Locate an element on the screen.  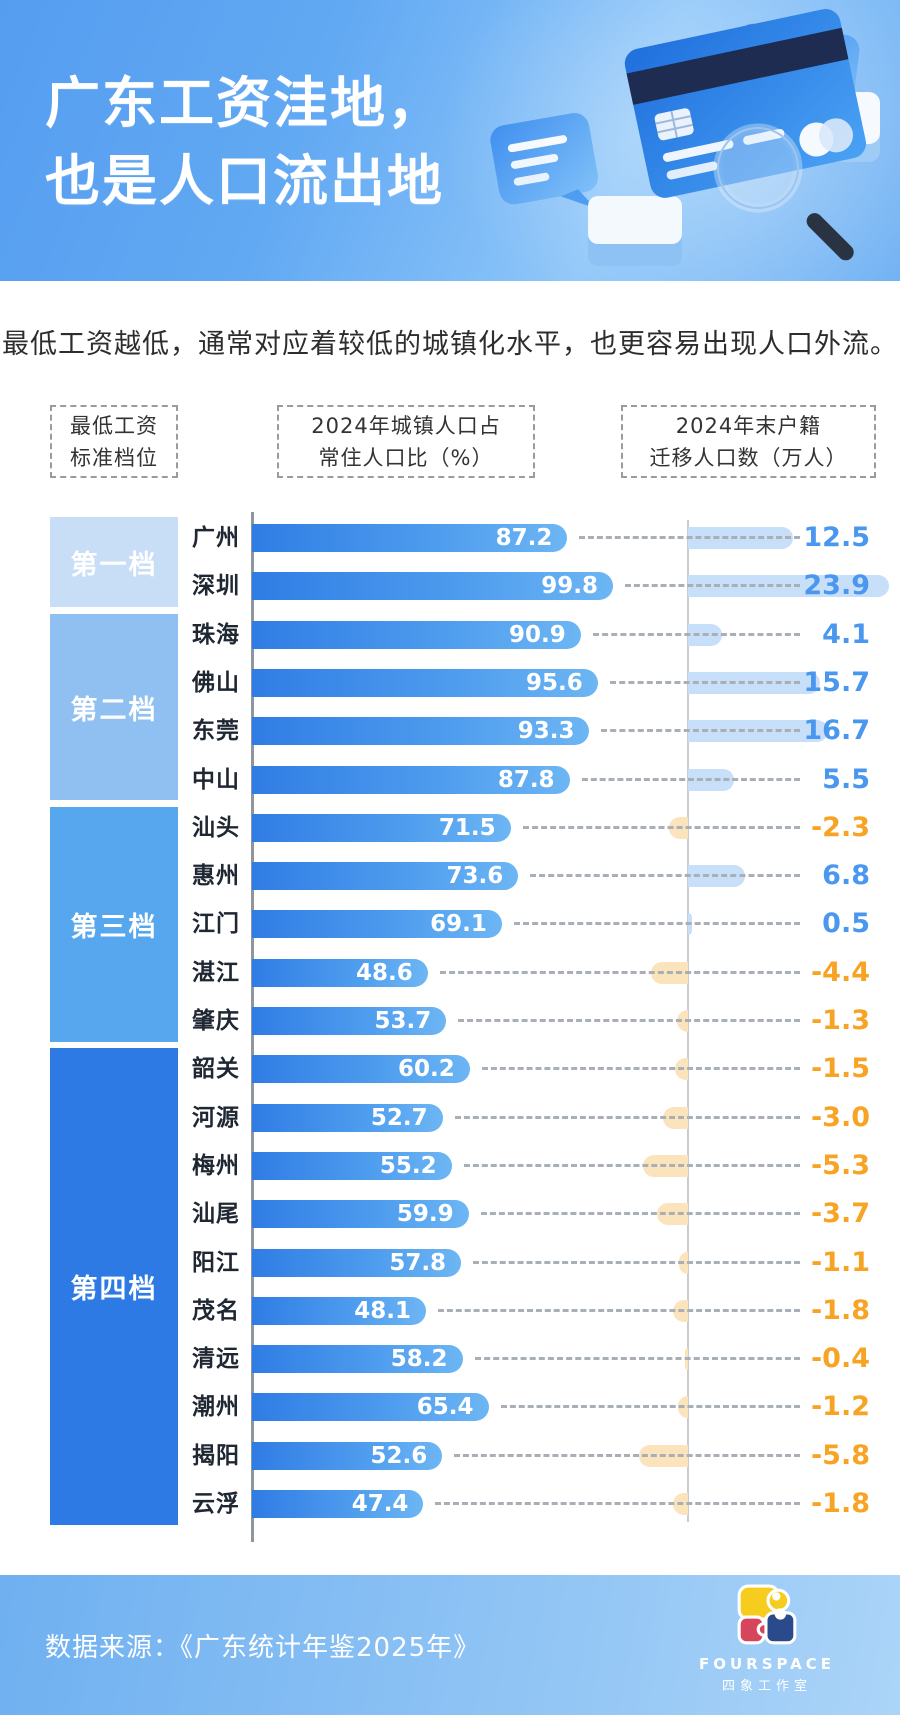
migration-value: -3.7 is located at coordinates (840, 1214).